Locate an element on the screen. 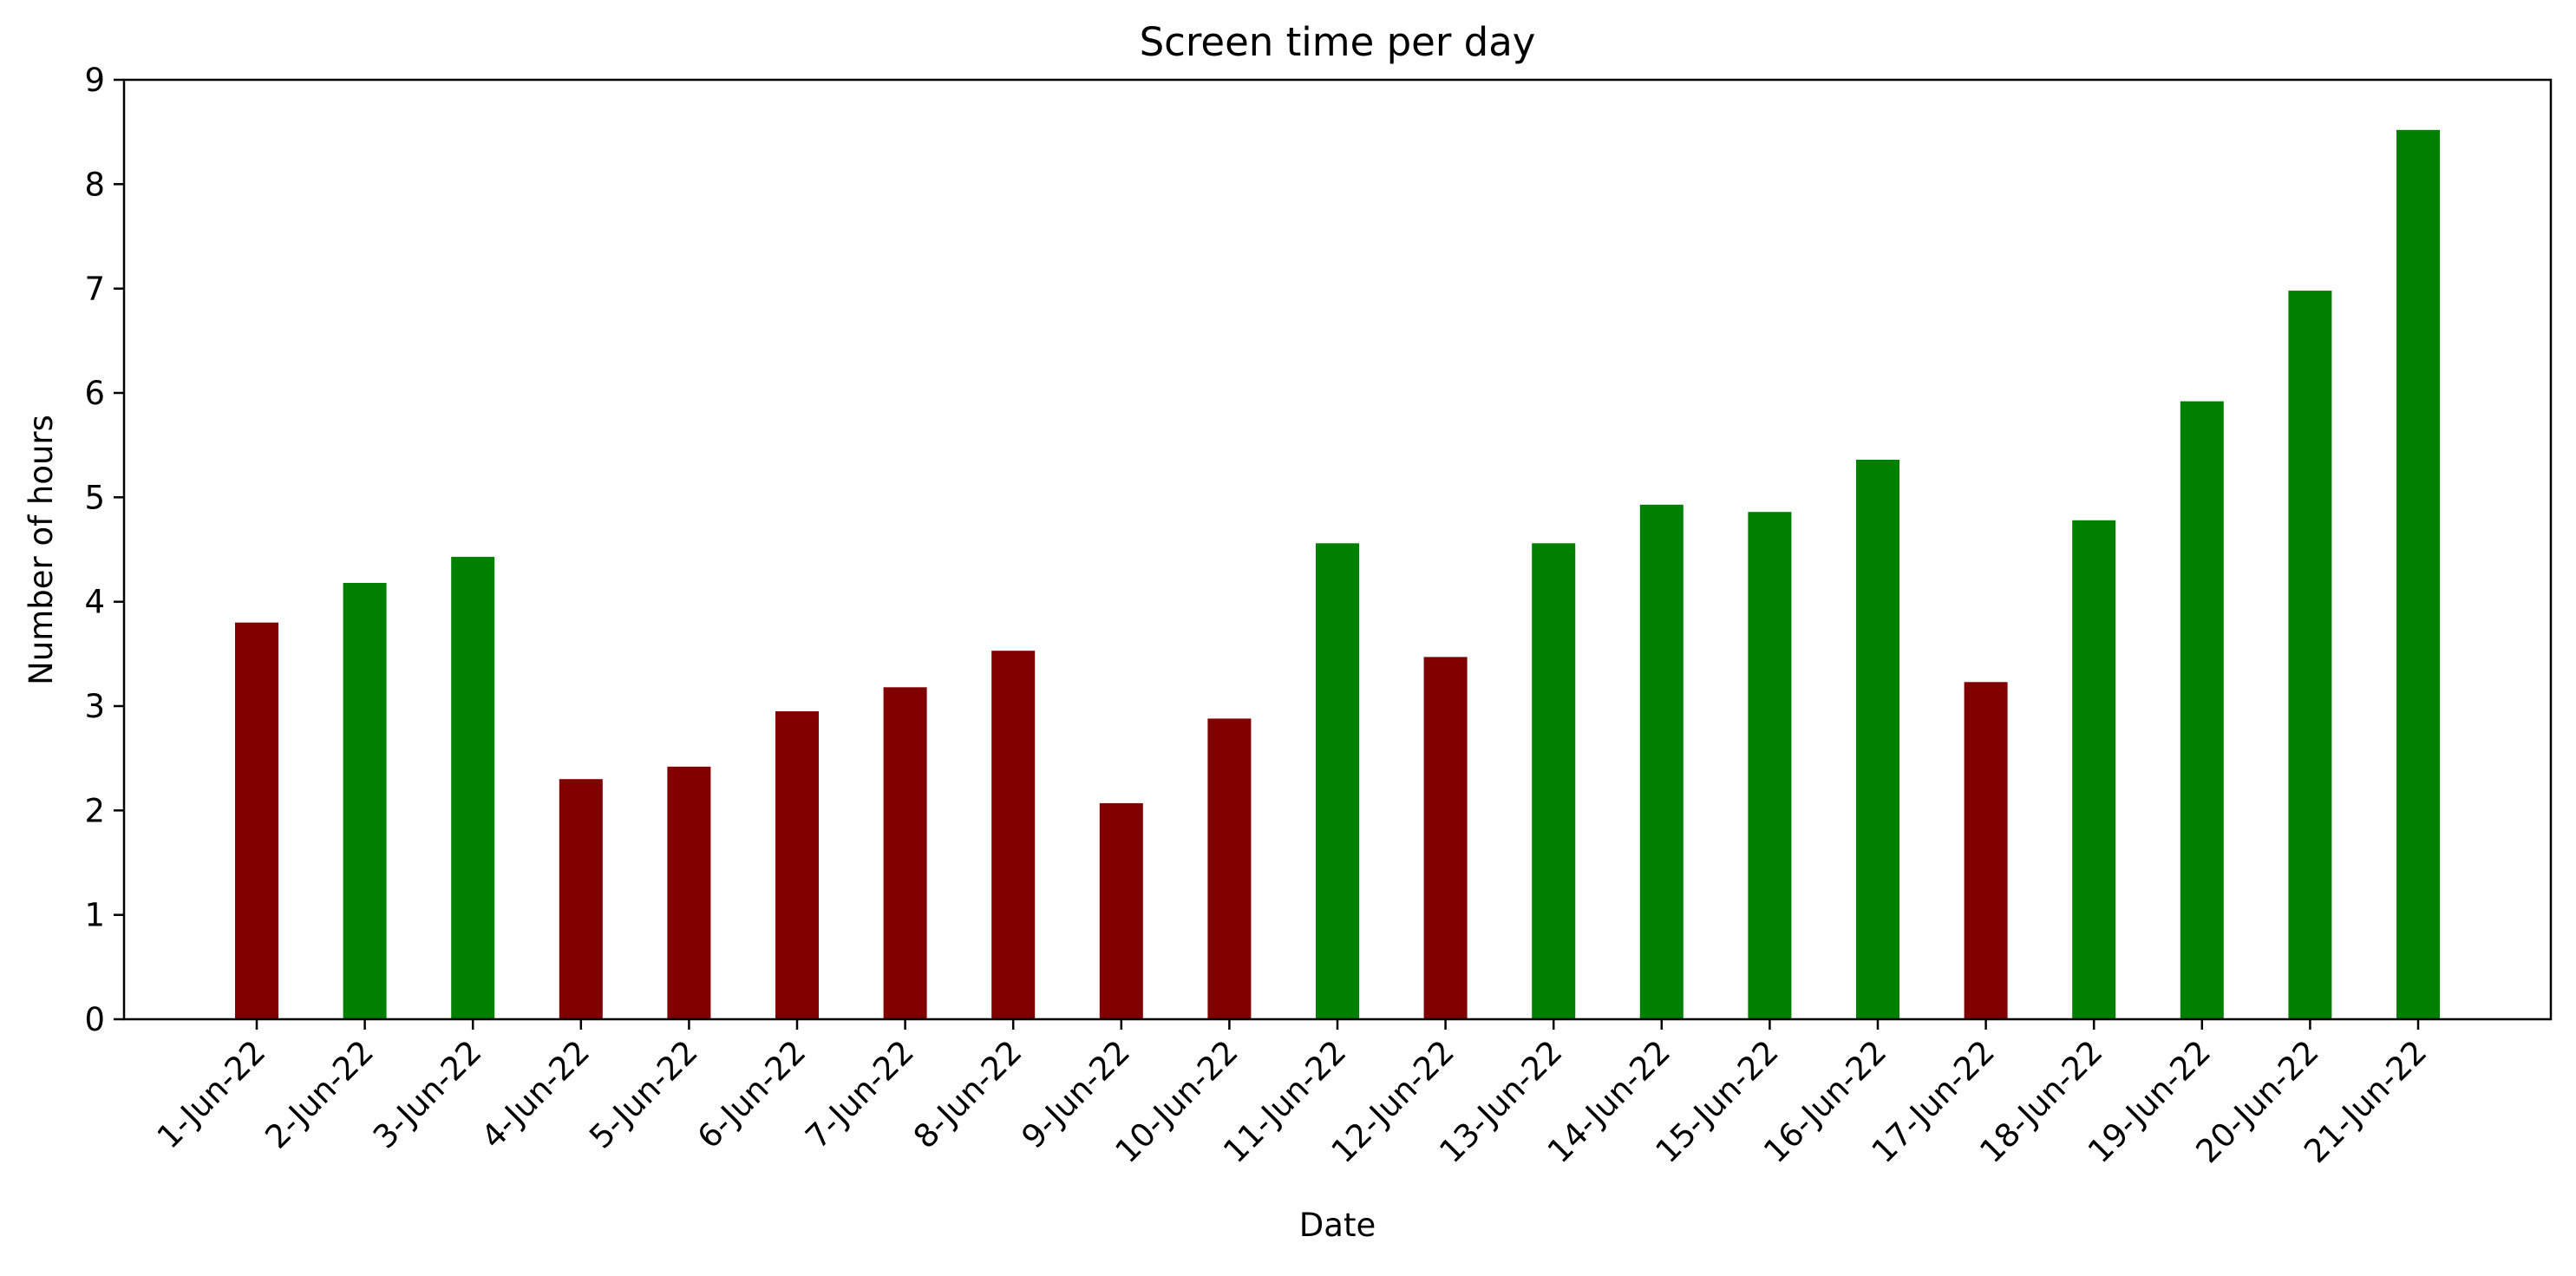 This screenshot has width=2576, height=1276. y-tick-label: 9 is located at coordinates (94, 80).